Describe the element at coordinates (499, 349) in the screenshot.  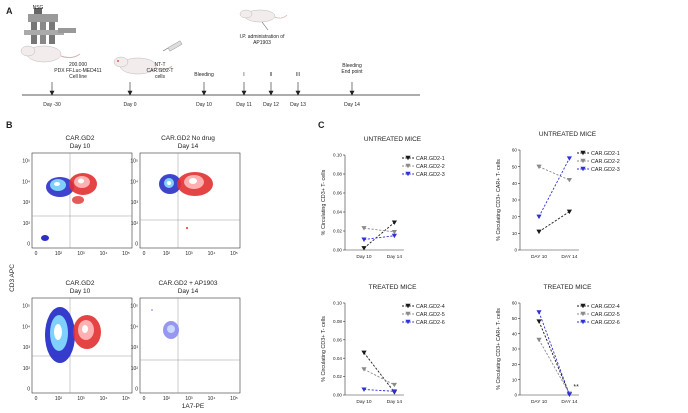
I see `y-axis-label: % Circulating CD3+ CAR+ T- cells` at that location.